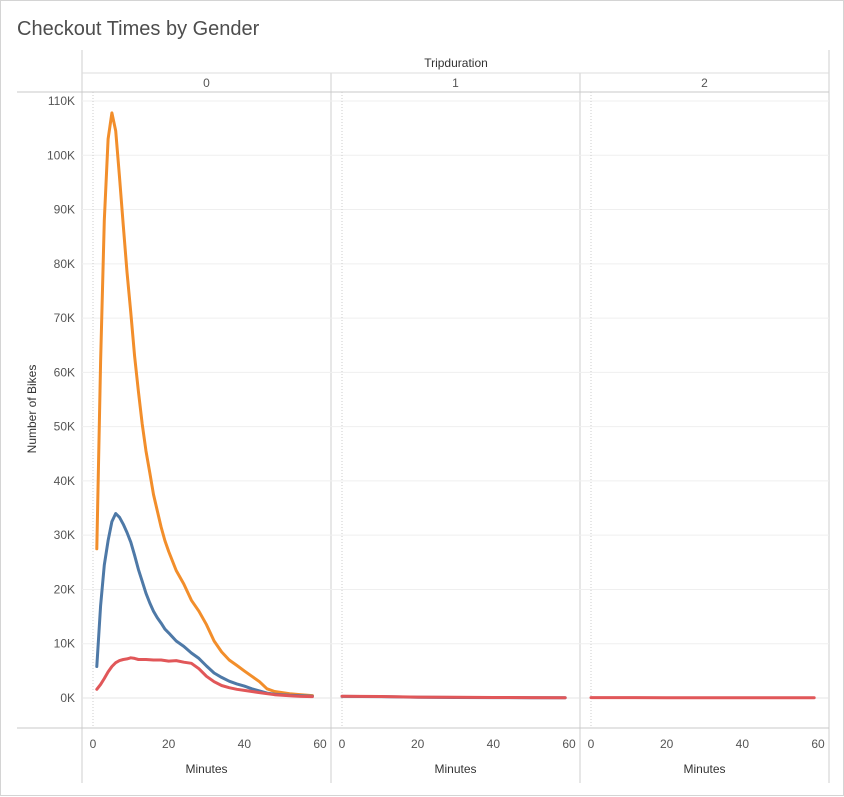 The width and height of the screenshot is (844, 797). I want to click on column-header-label: Tripduration, so click(456, 63).